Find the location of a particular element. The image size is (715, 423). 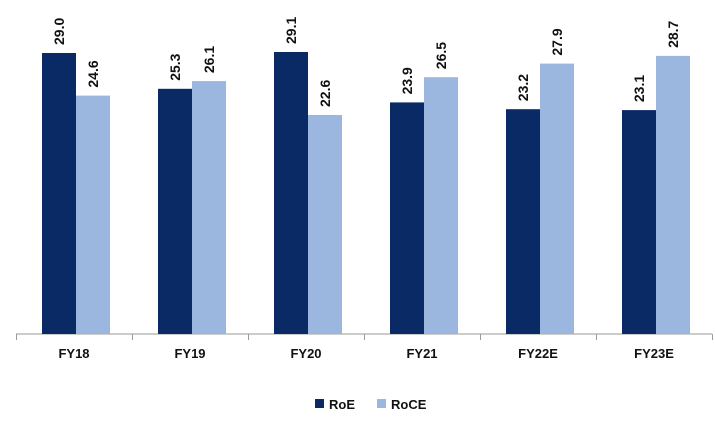

bar-roe-fy20 is located at coordinates (291, 193).